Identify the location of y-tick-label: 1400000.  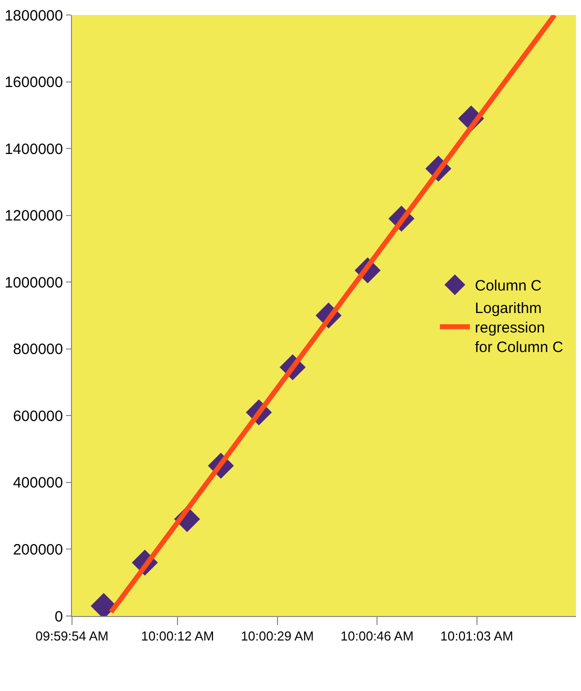
(33, 149).